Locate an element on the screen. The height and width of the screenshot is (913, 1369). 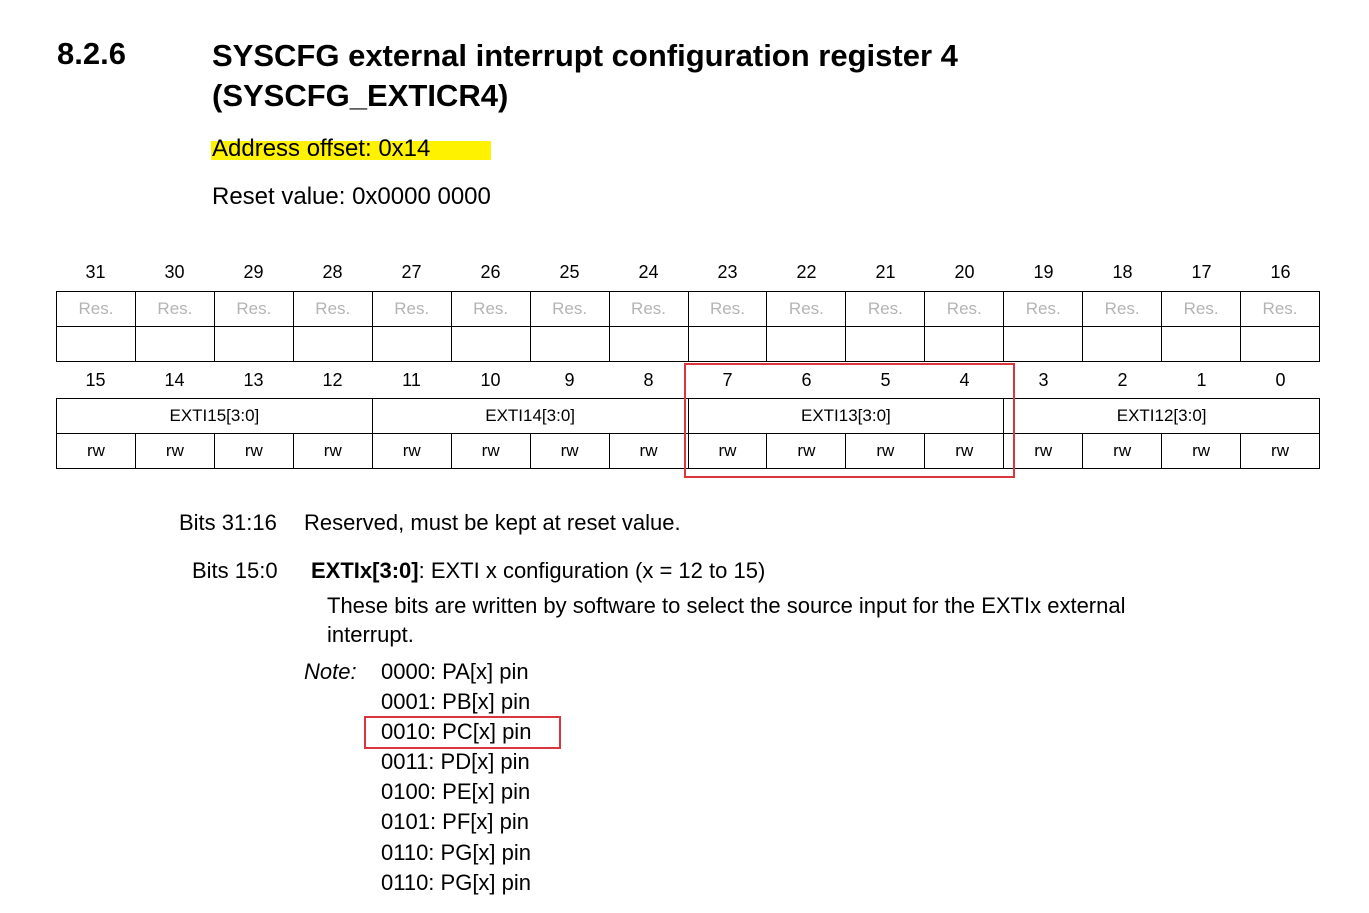
bit-number: 7 is located at coordinates (727, 380).